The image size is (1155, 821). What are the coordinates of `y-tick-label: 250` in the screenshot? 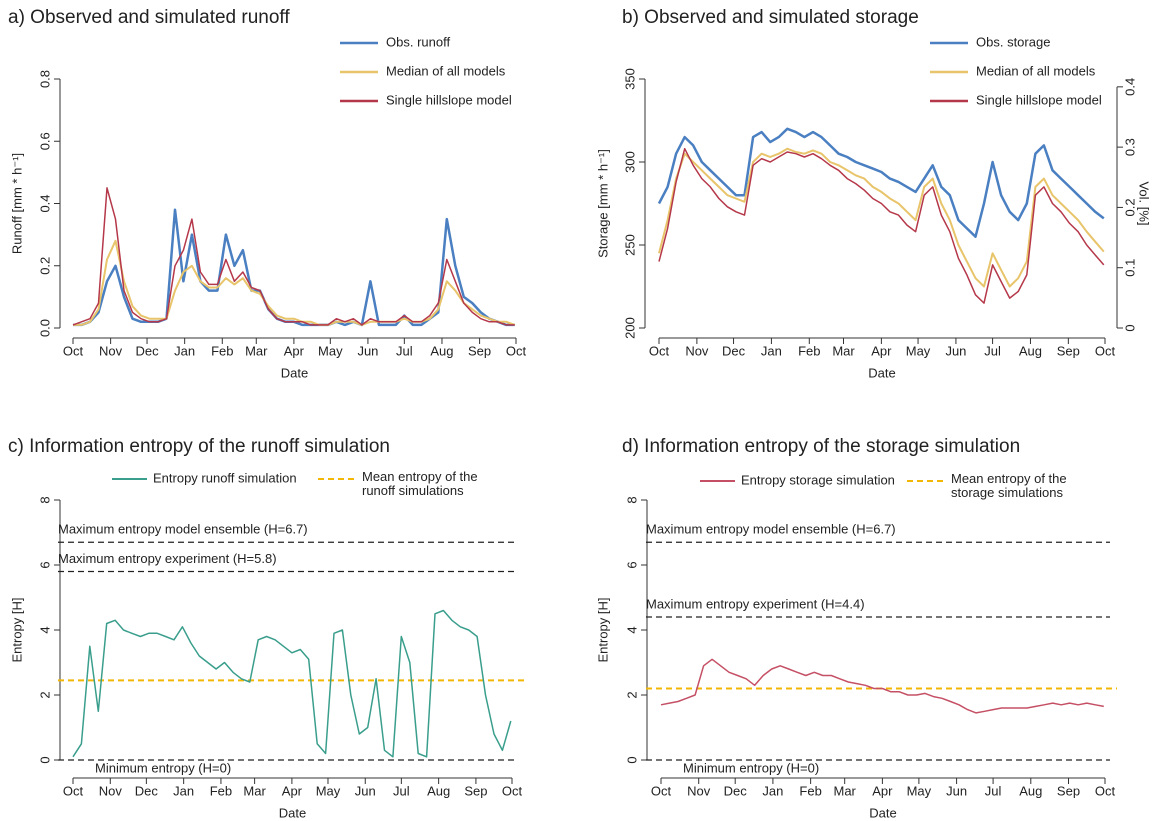 It's located at (629, 245).